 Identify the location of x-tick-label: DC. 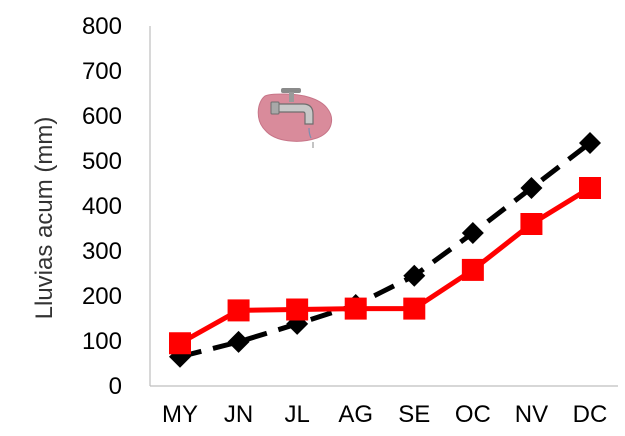
(590, 414).